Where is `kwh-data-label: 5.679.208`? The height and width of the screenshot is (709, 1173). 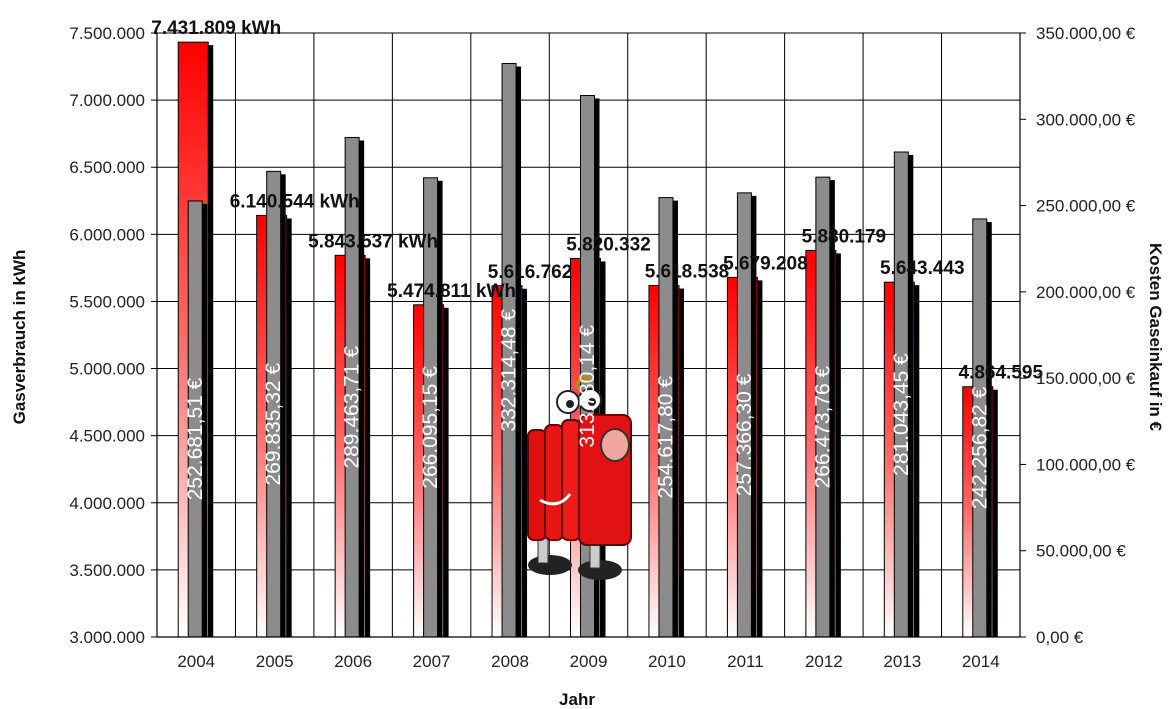
kwh-data-label: 5.679.208 is located at coordinates (765, 263).